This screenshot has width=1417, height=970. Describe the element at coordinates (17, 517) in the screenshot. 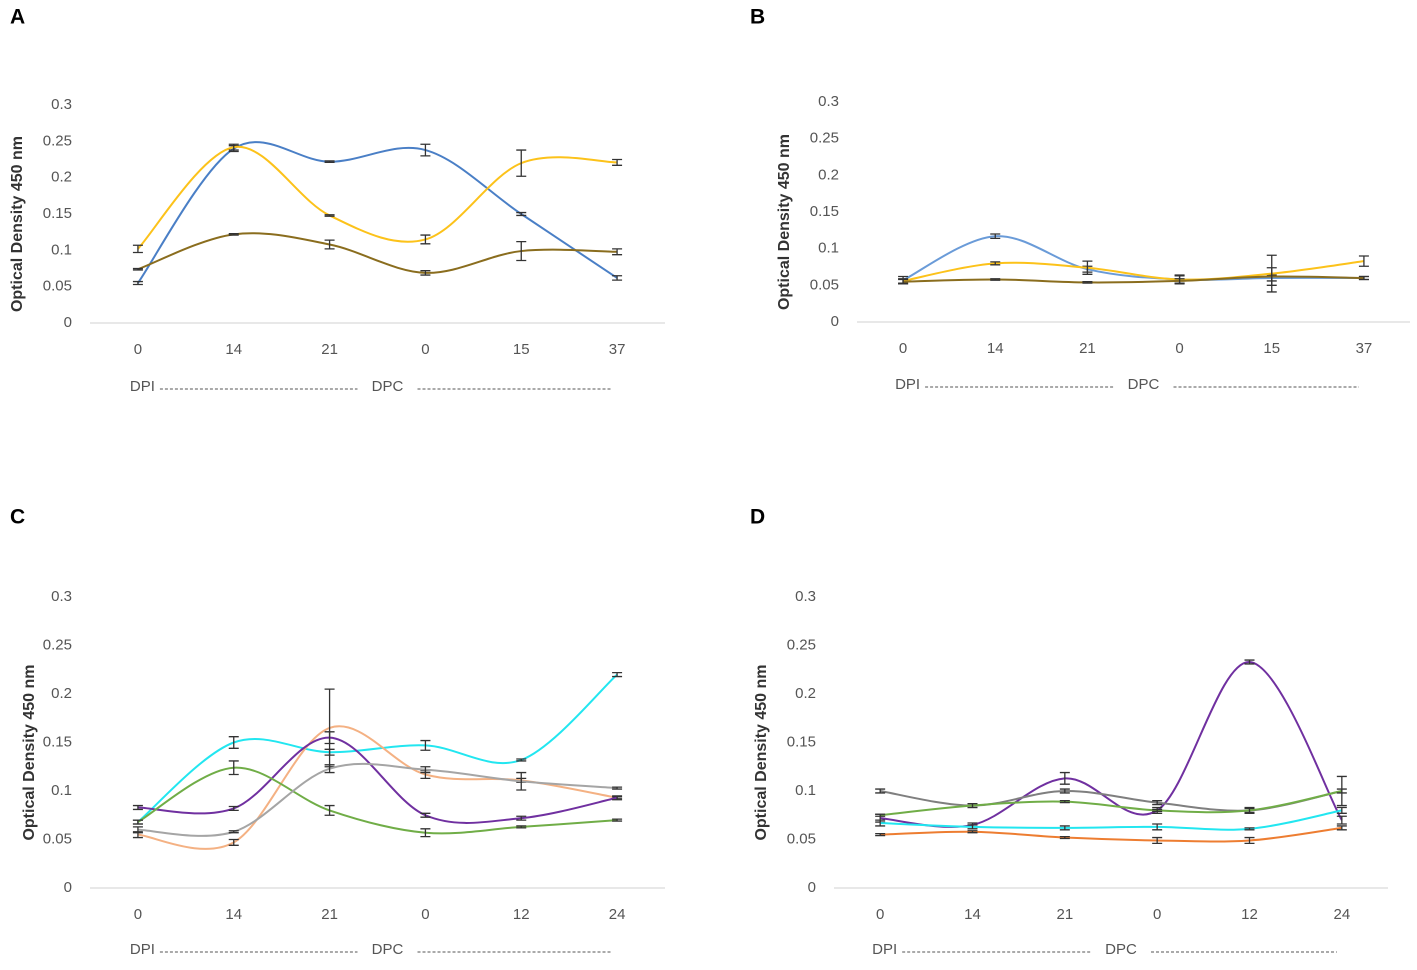

I see `panel-label: C` at that location.